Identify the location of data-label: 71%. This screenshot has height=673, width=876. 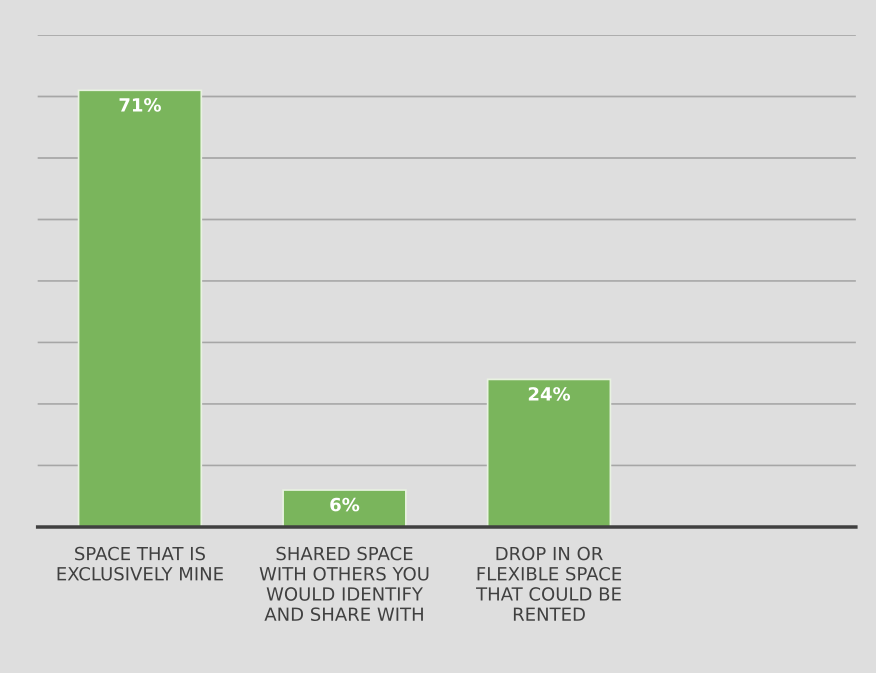
(140, 105).